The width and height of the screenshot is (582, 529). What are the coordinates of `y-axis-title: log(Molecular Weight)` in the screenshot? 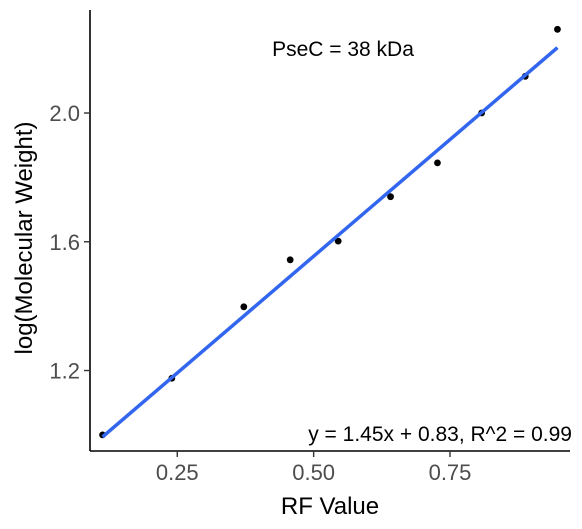 It's located at (24, 238).